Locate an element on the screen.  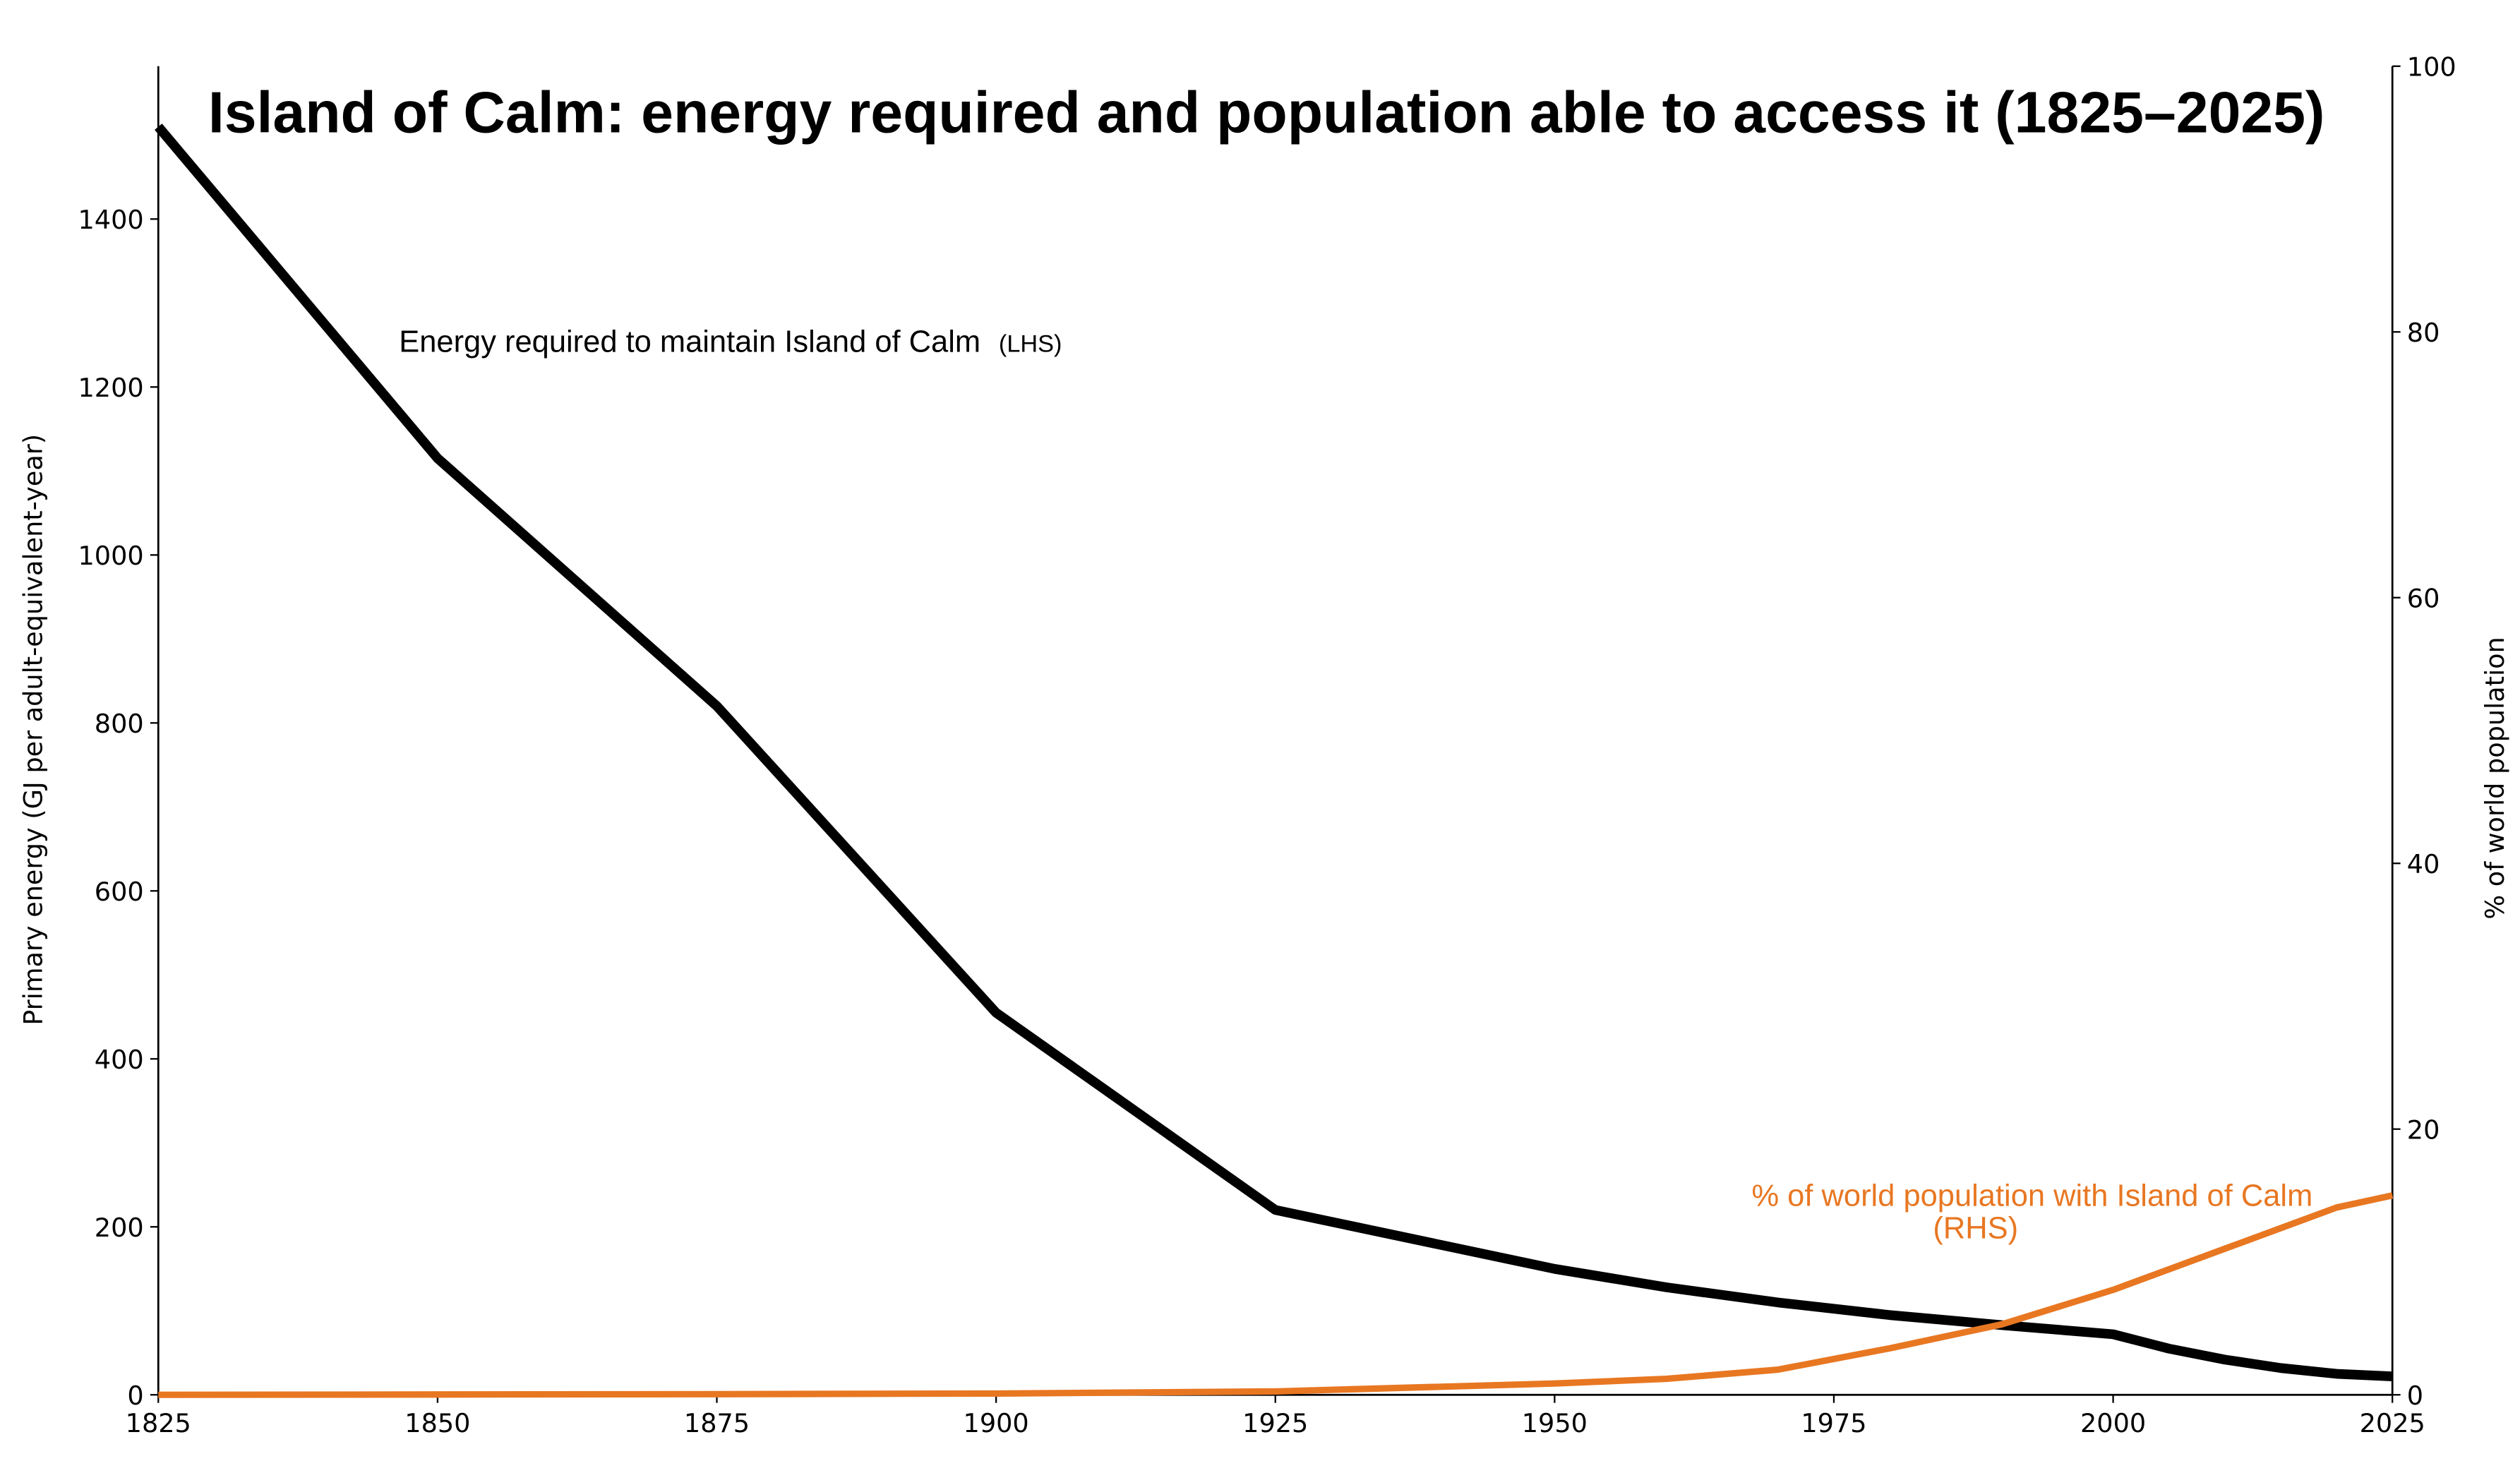
x-tick-label: 1925 is located at coordinates (1275, 1423).